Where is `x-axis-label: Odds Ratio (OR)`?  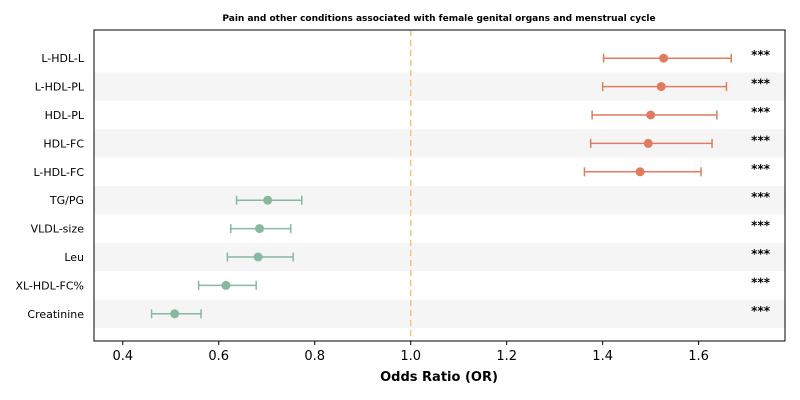 x-axis-label: Odds Ratio (OR) is located at coordinates (439, 377).